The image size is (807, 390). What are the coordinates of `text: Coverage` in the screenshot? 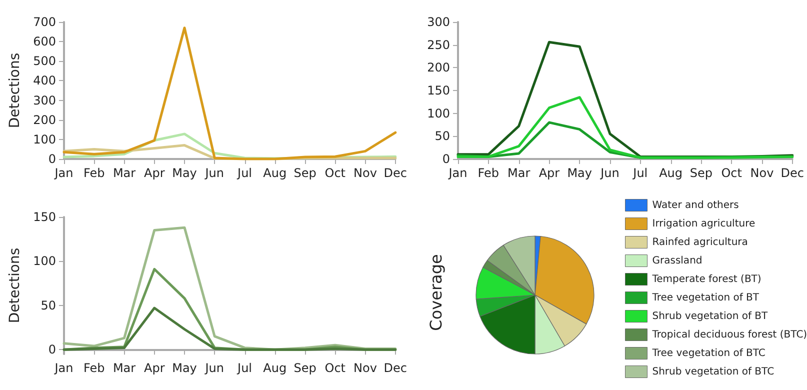 It's located at (436, 292).